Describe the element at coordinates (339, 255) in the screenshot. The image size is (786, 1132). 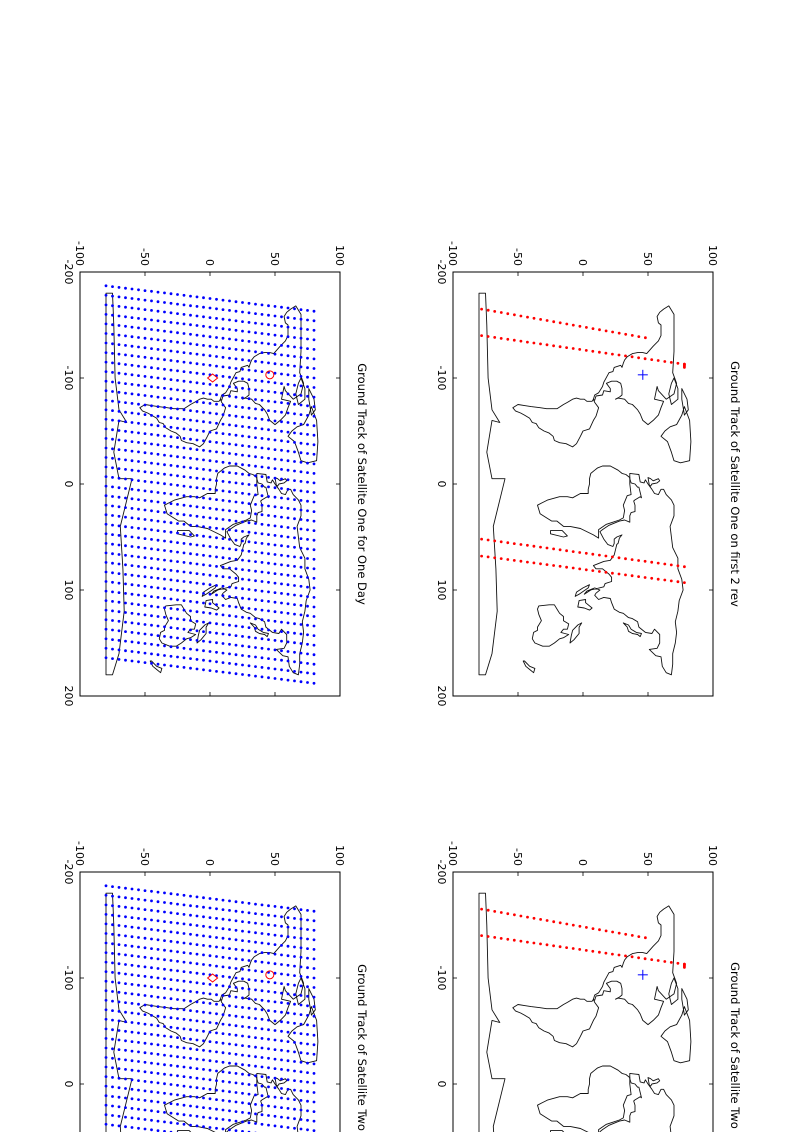
I see `y-tick-label: 100` at that location.